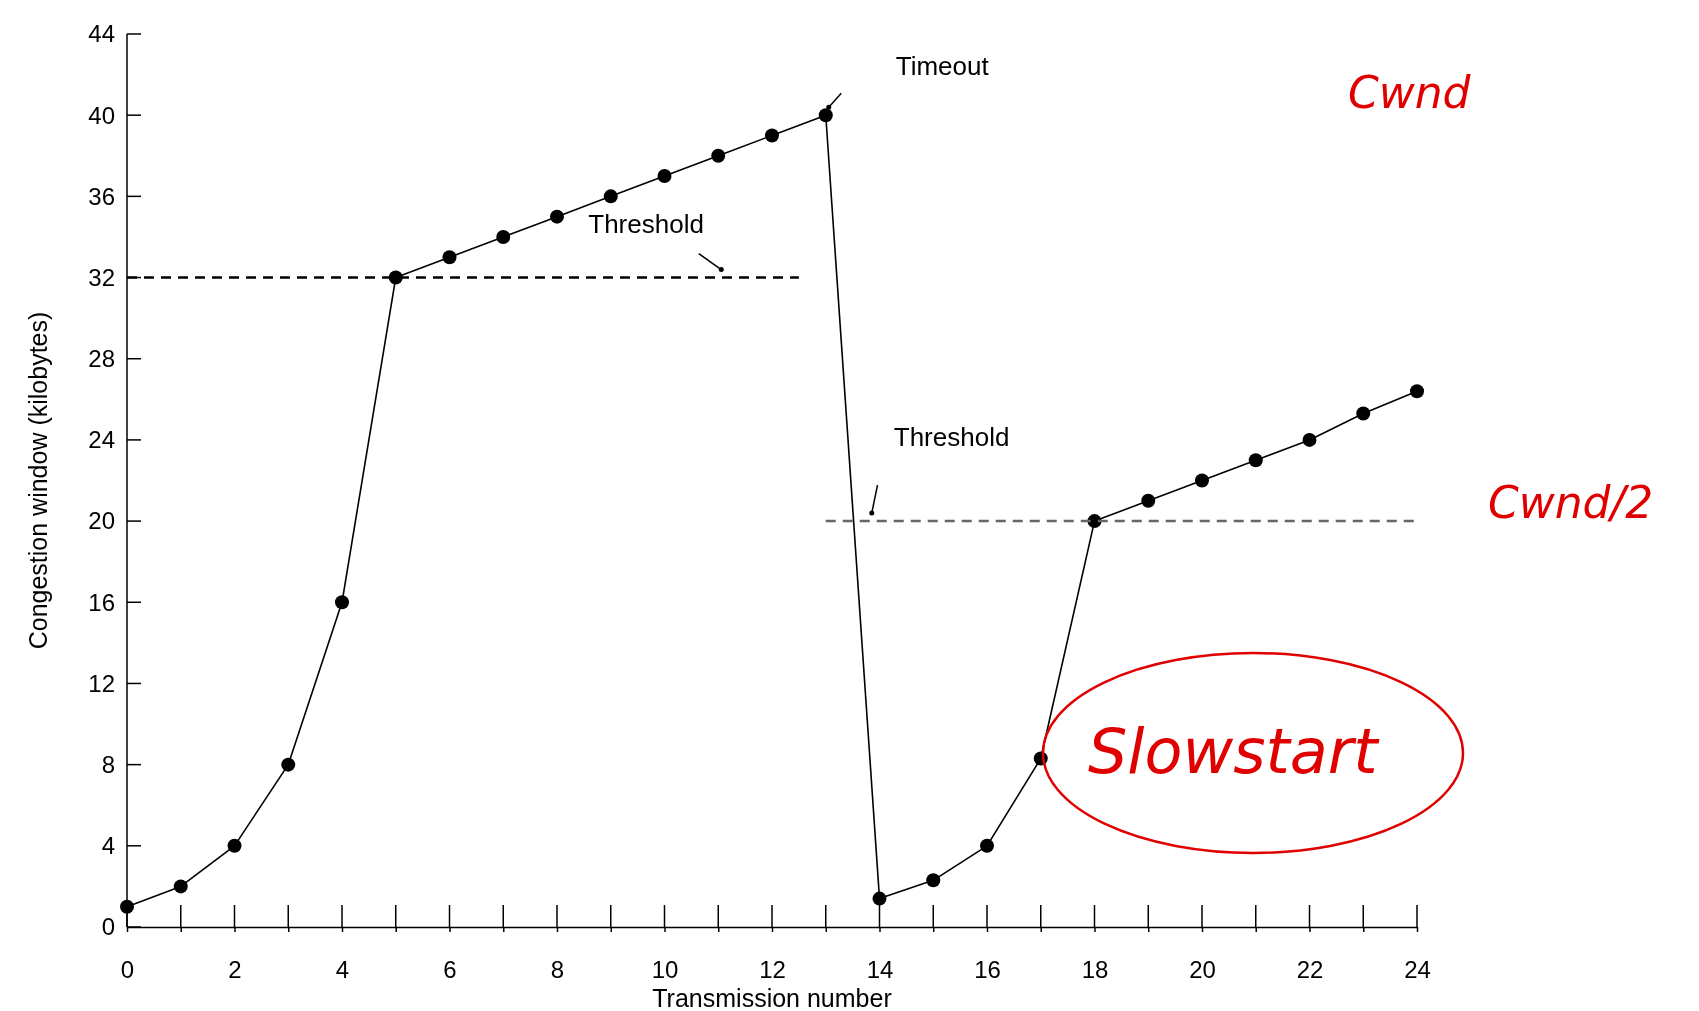 Image resolution: width=1699 pixels, height=1011 pixels. Describe the element at coordinates (38, 480) in the screenshot. I see `y-axis-title: Congestion window (kilobytes)` at that location.